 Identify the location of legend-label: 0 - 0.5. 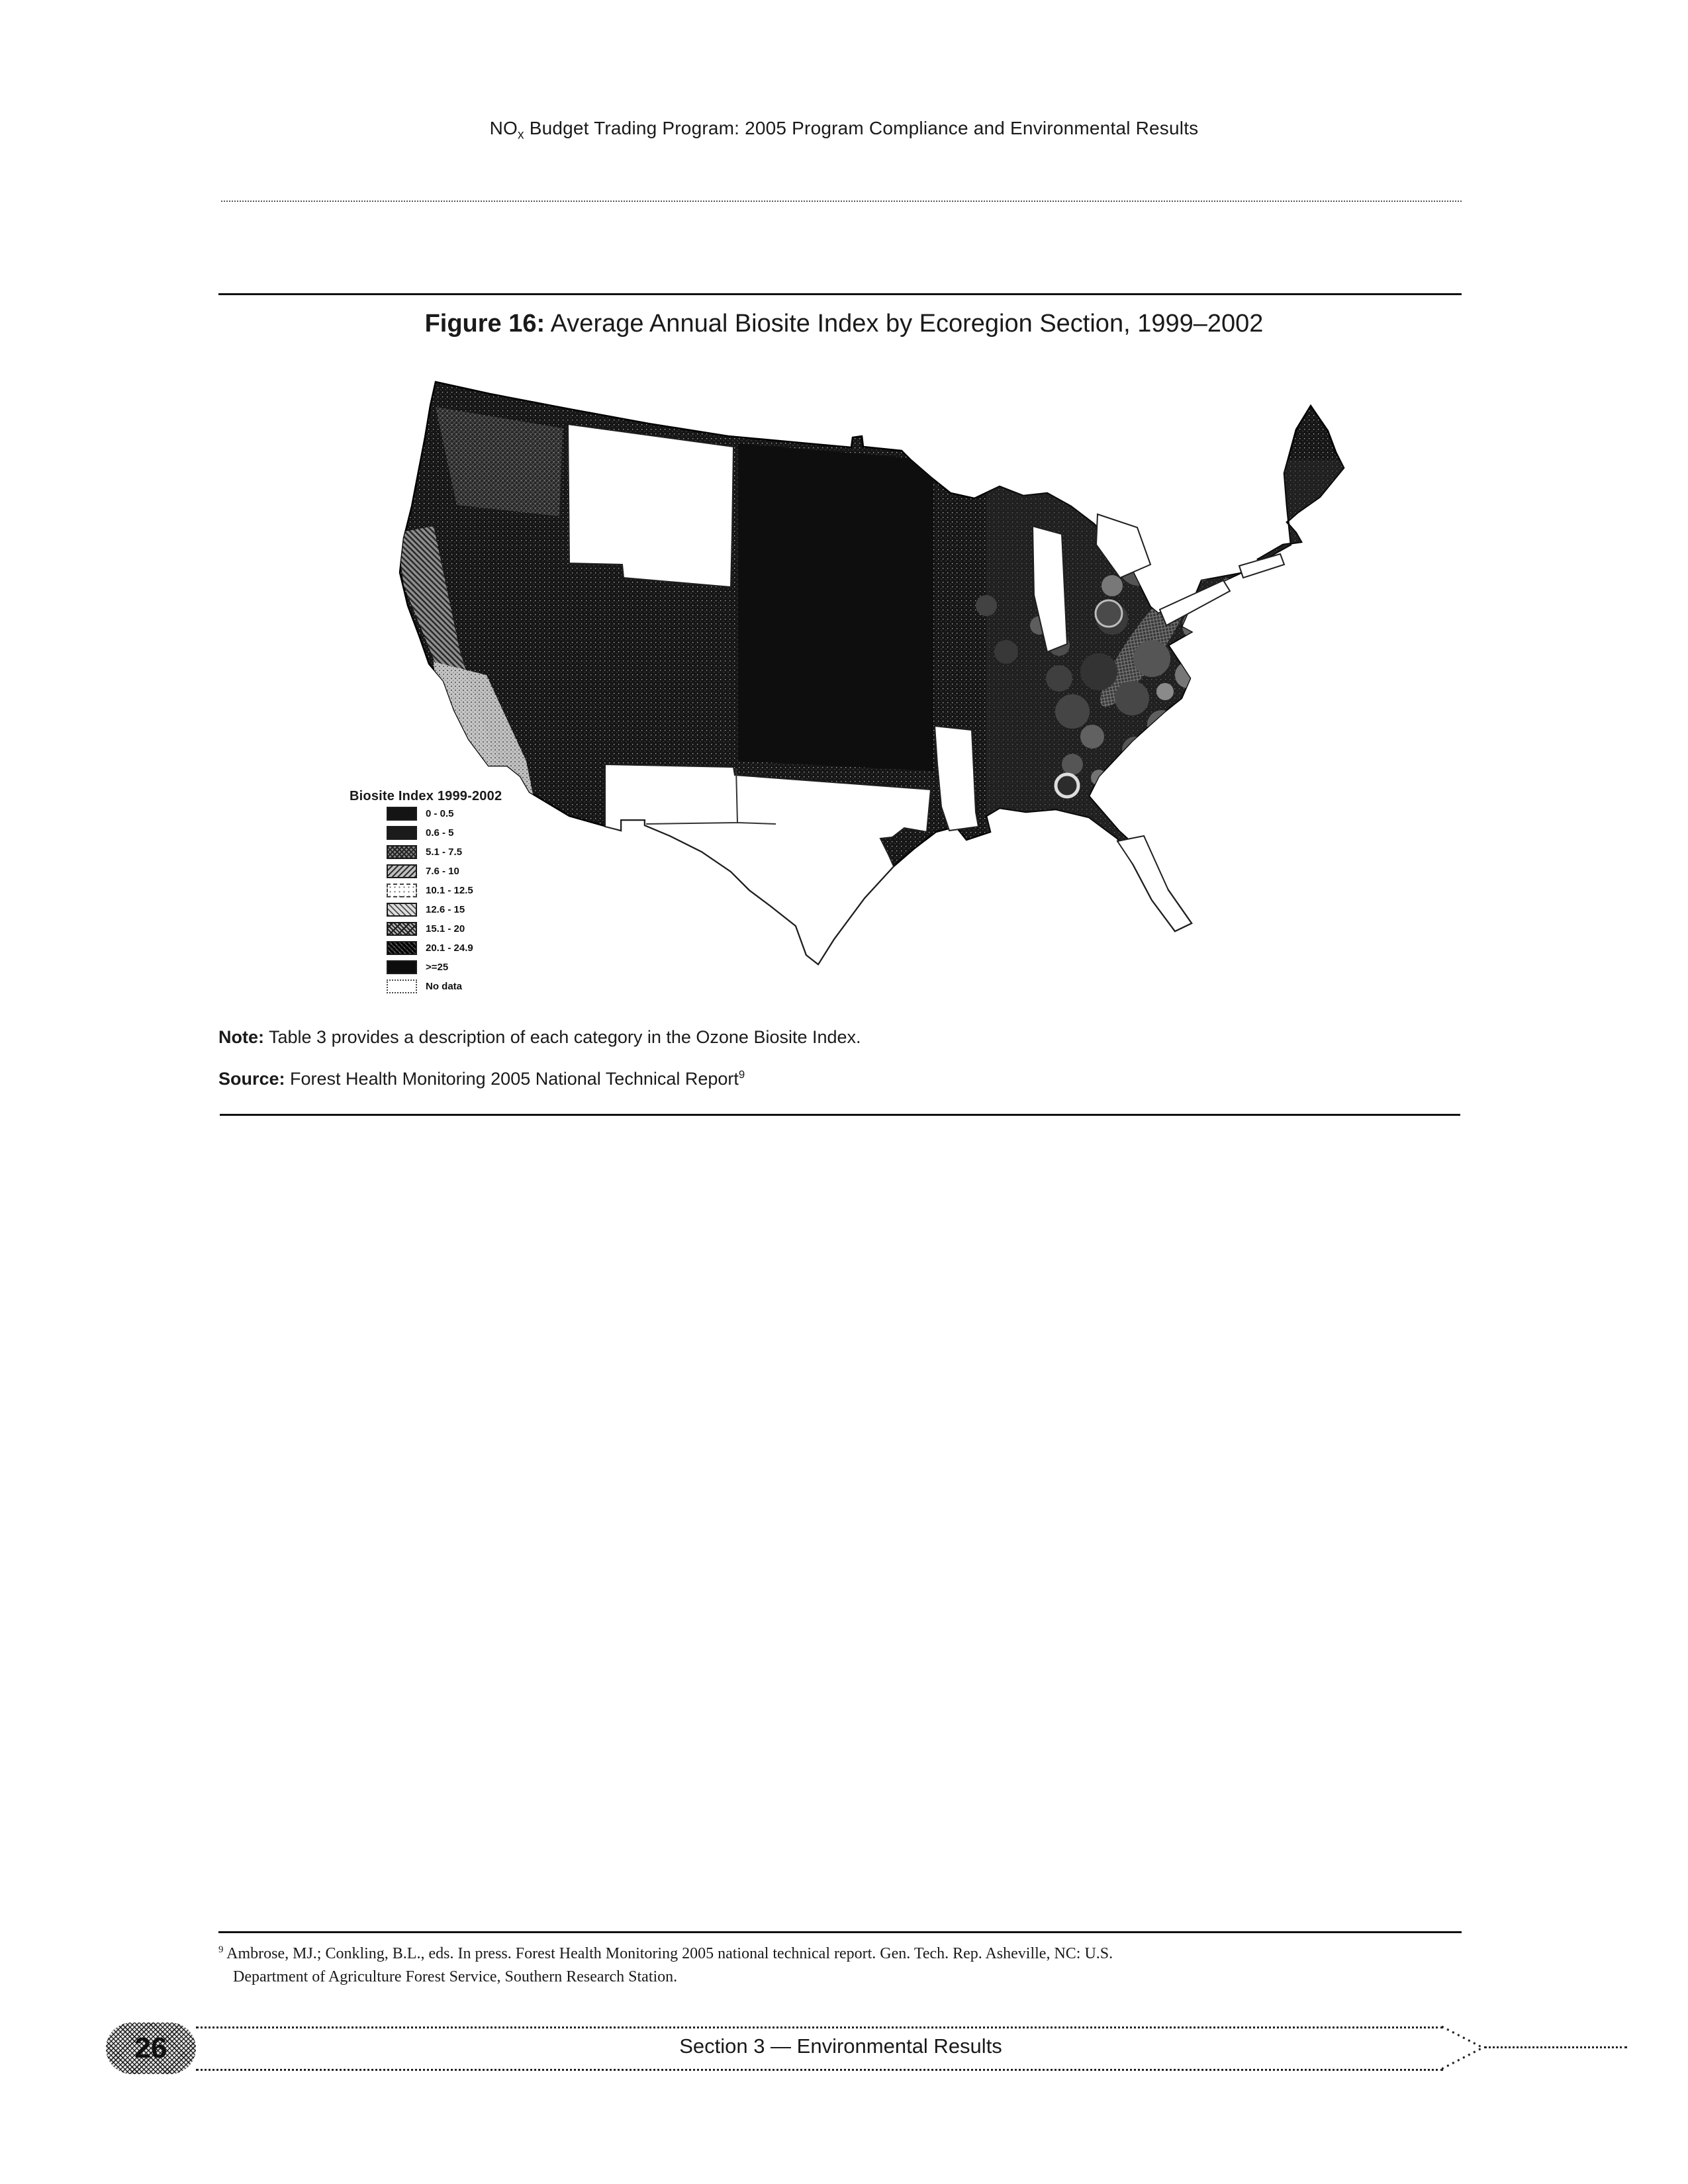
(440, 813).